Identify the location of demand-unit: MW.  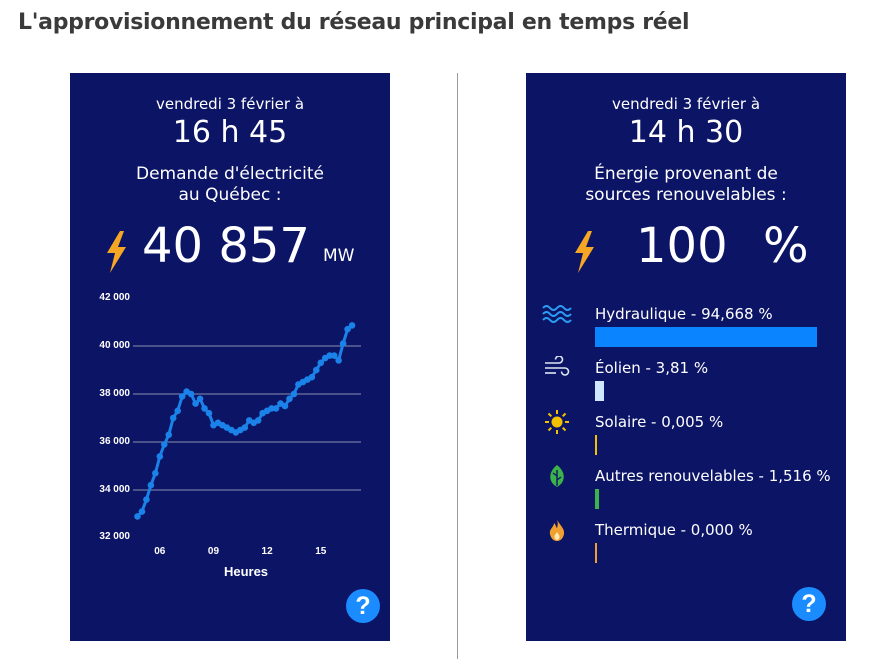
(339, 256).